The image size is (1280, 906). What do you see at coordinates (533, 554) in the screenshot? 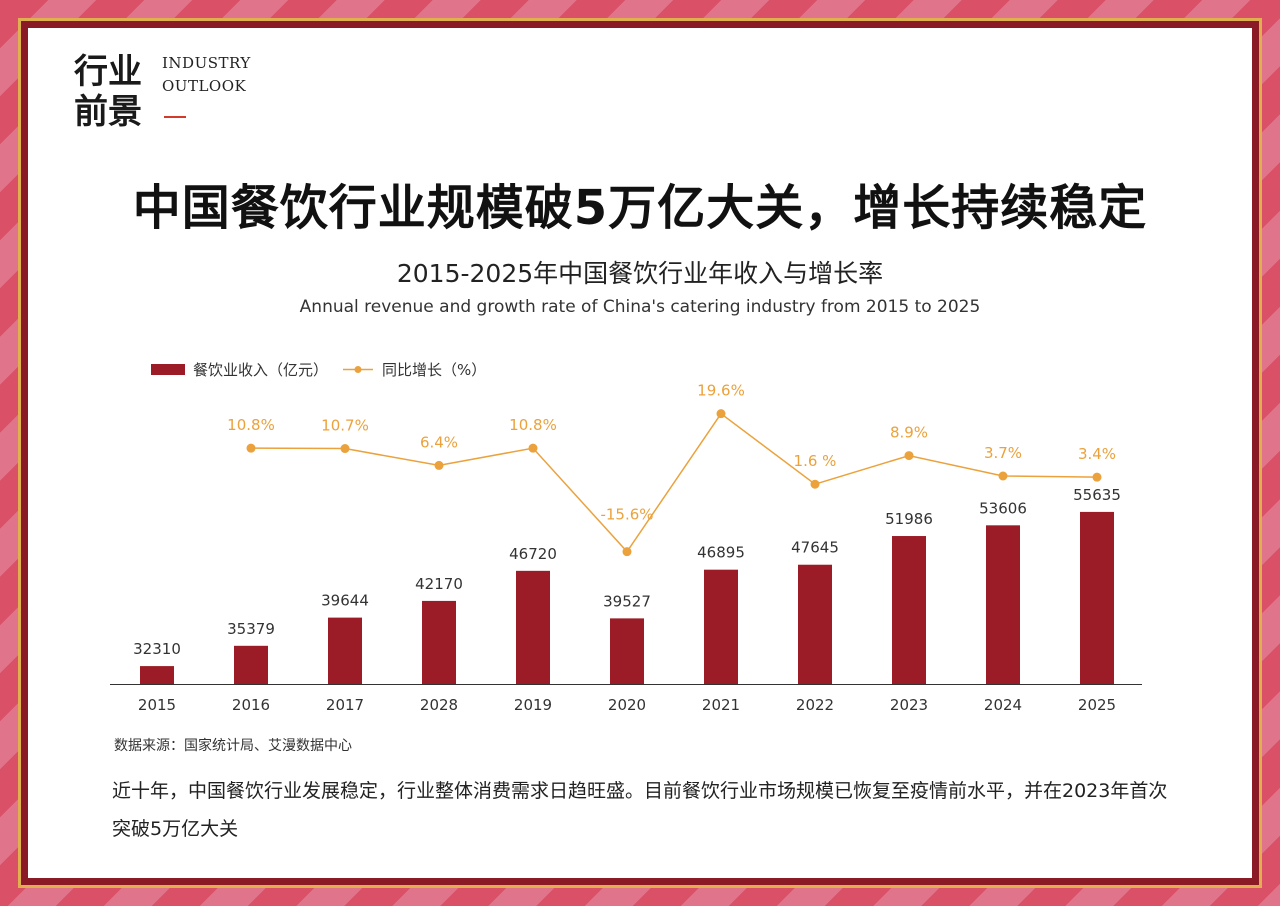
I see `revenue-bar-label: 46720` at bounding box center [533, 554].